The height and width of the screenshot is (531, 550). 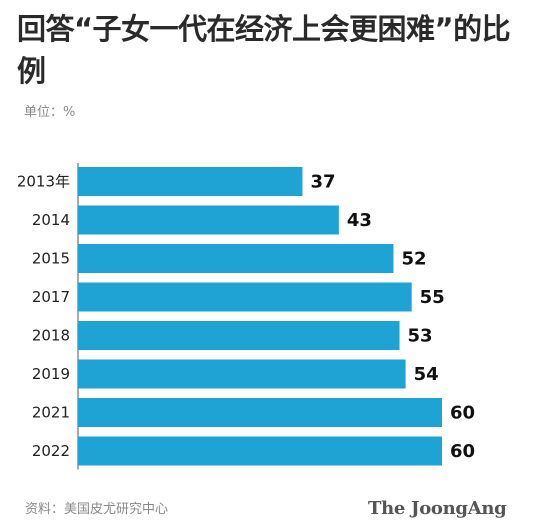 What do you see at coordinates (359, 220) in the screenshot?
I see `value-label: 43` at bounding box center [359, 220].